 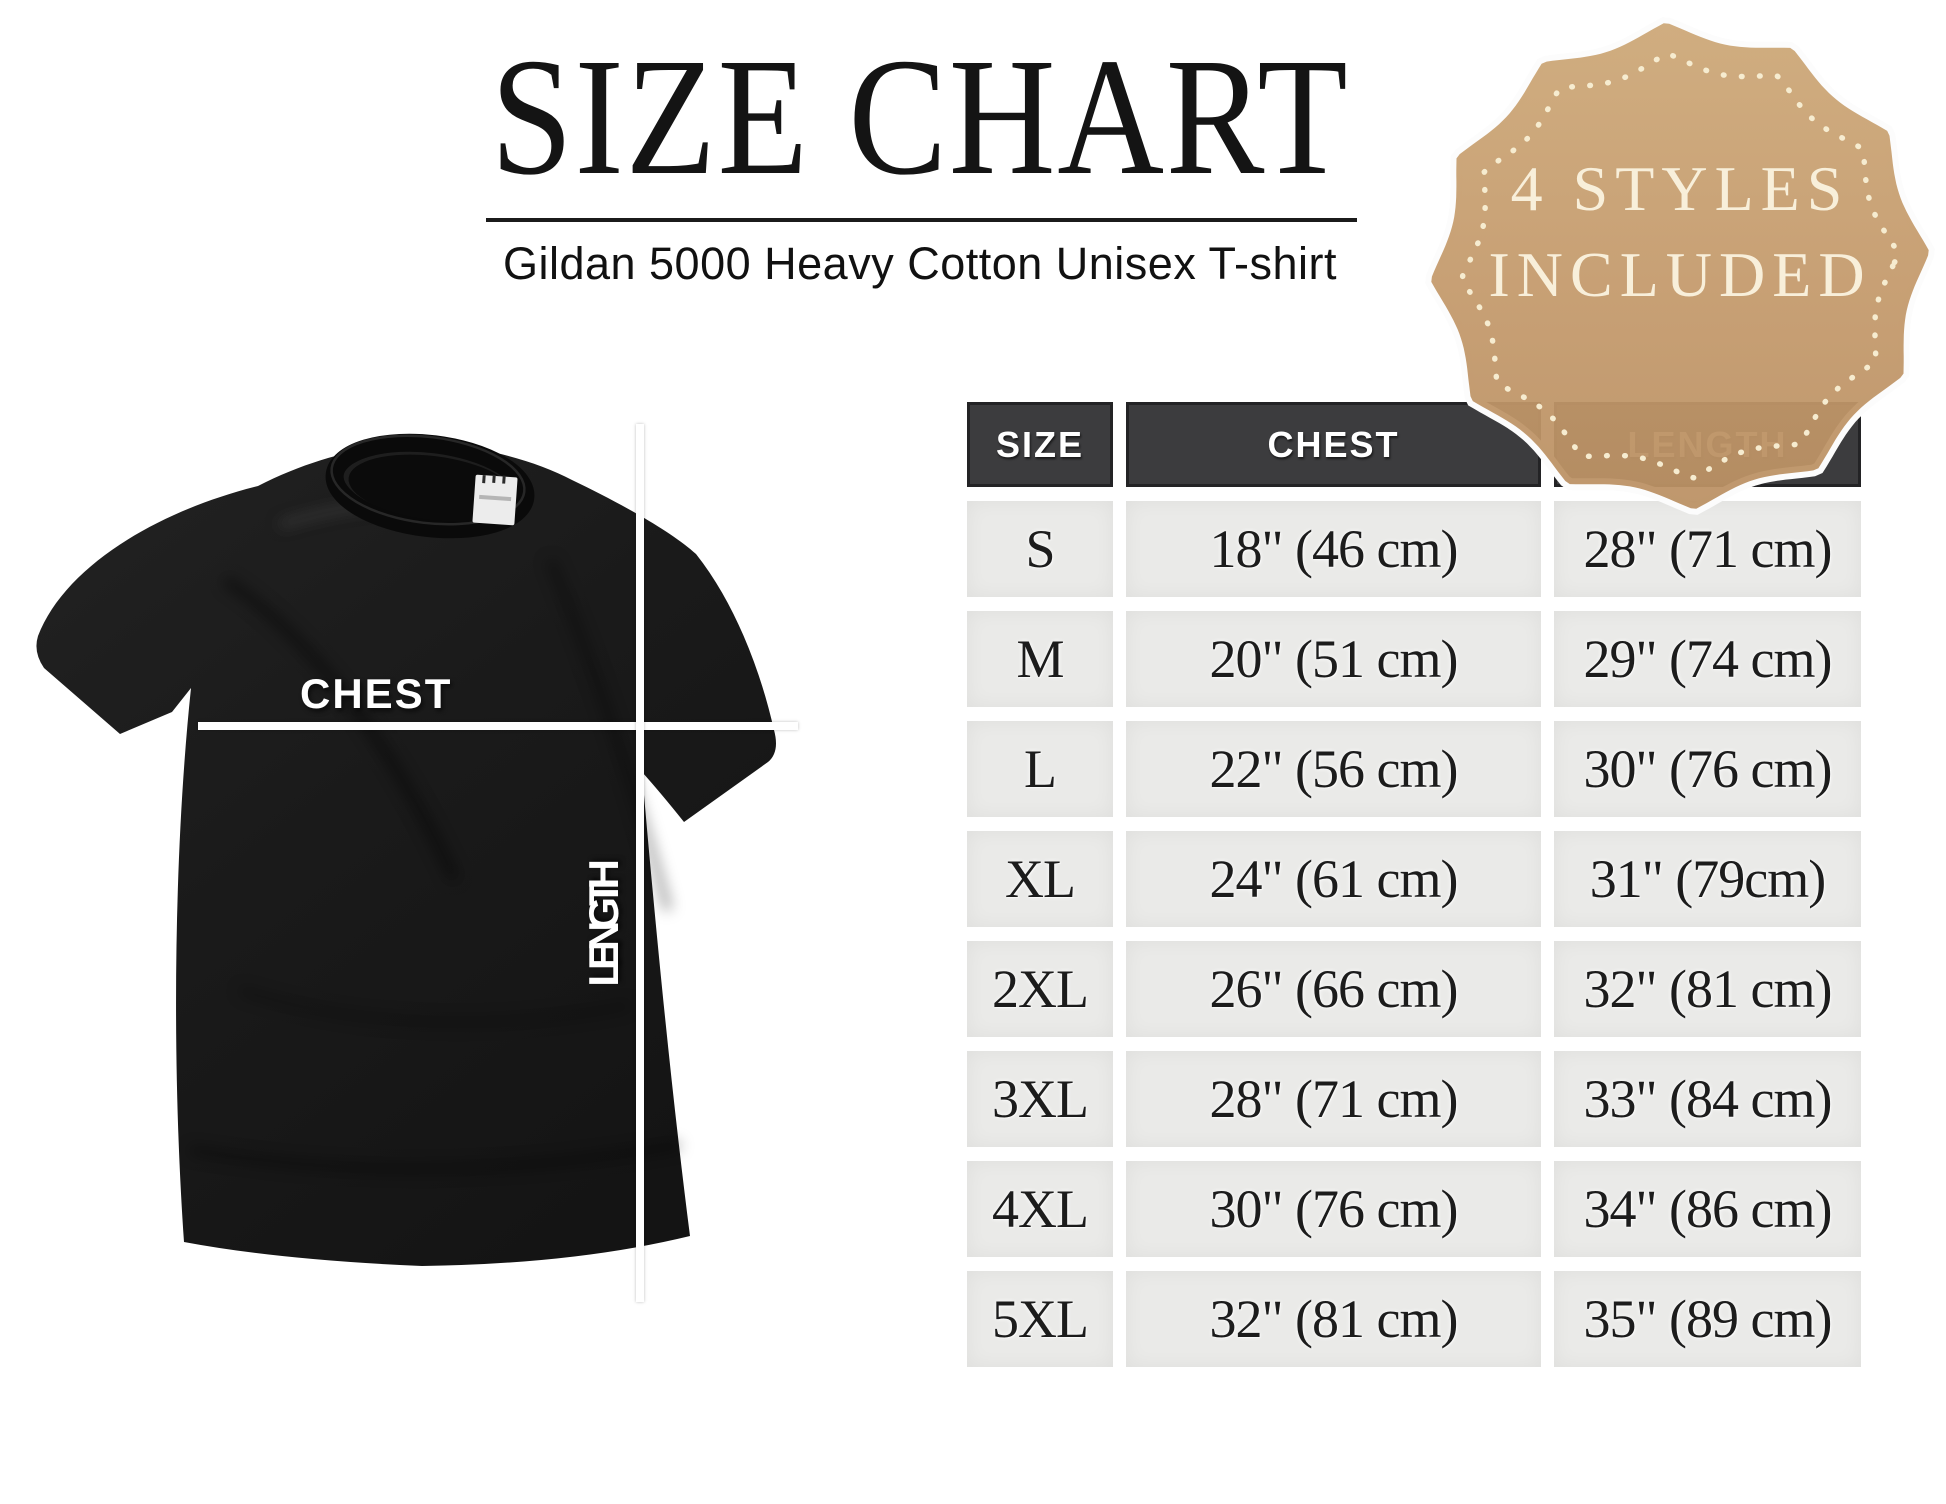 I want to click on length-cell: 33" (84 cm), so click(x=1707, y=1099).